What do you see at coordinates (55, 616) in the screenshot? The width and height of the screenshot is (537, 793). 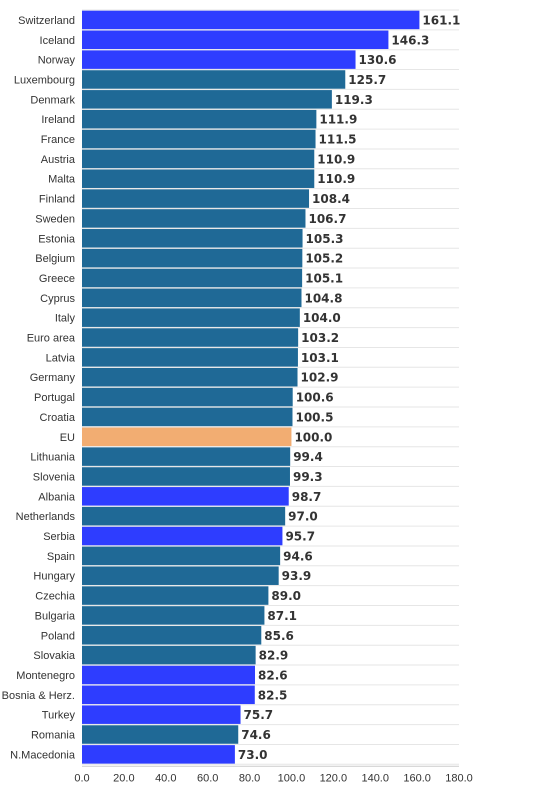 I see `category-label: Bulgaria` at bounding box center [55, 616].